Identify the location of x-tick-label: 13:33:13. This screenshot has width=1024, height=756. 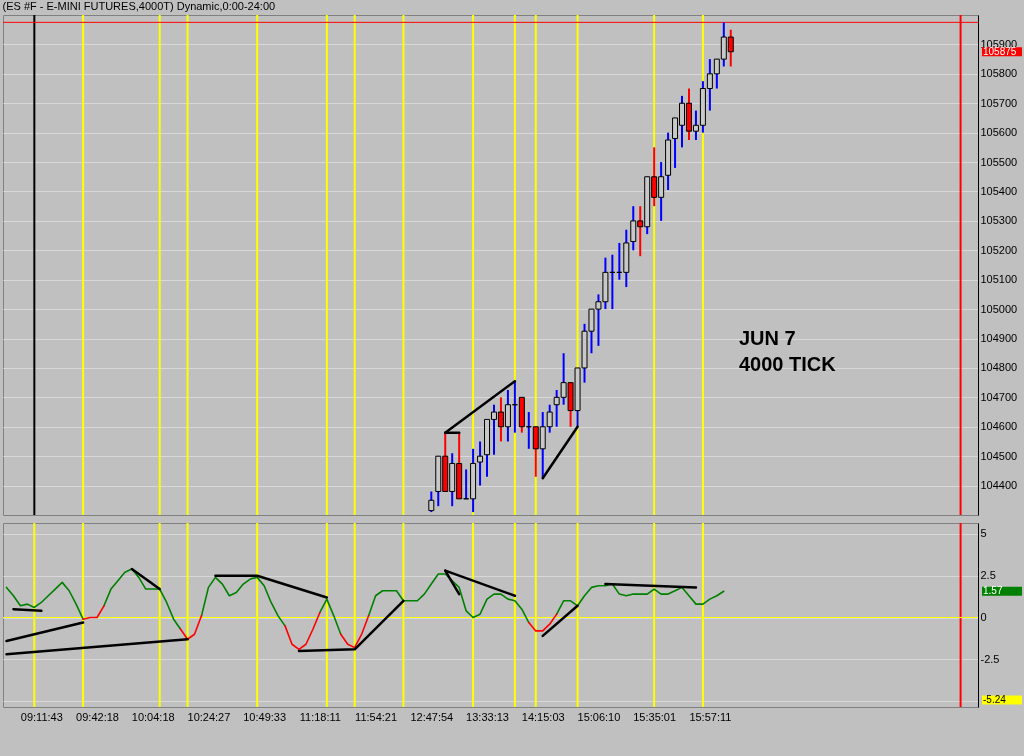
(487, 716).